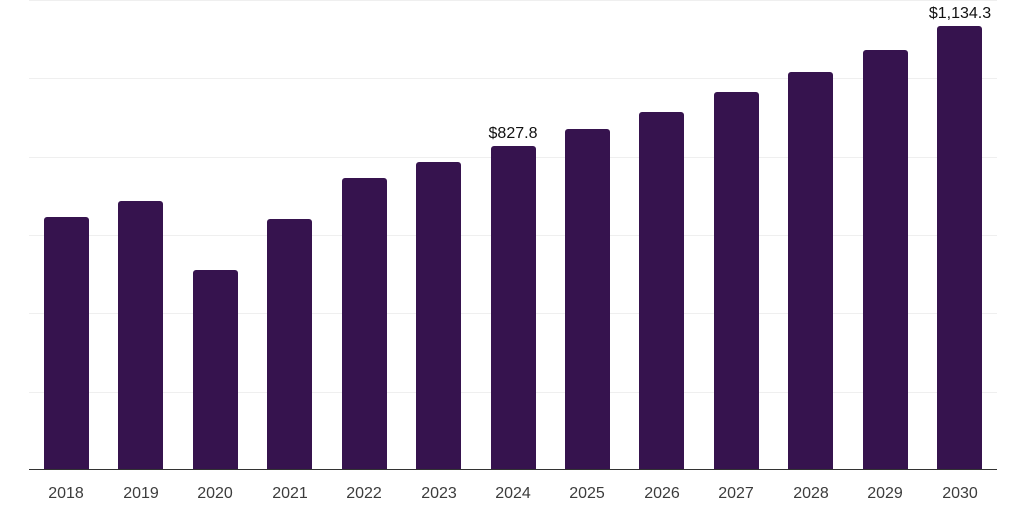  Describe the element at coordinates (290, 493) in the screenshot. I see `x-tick-label-2021: 2021` at that location.